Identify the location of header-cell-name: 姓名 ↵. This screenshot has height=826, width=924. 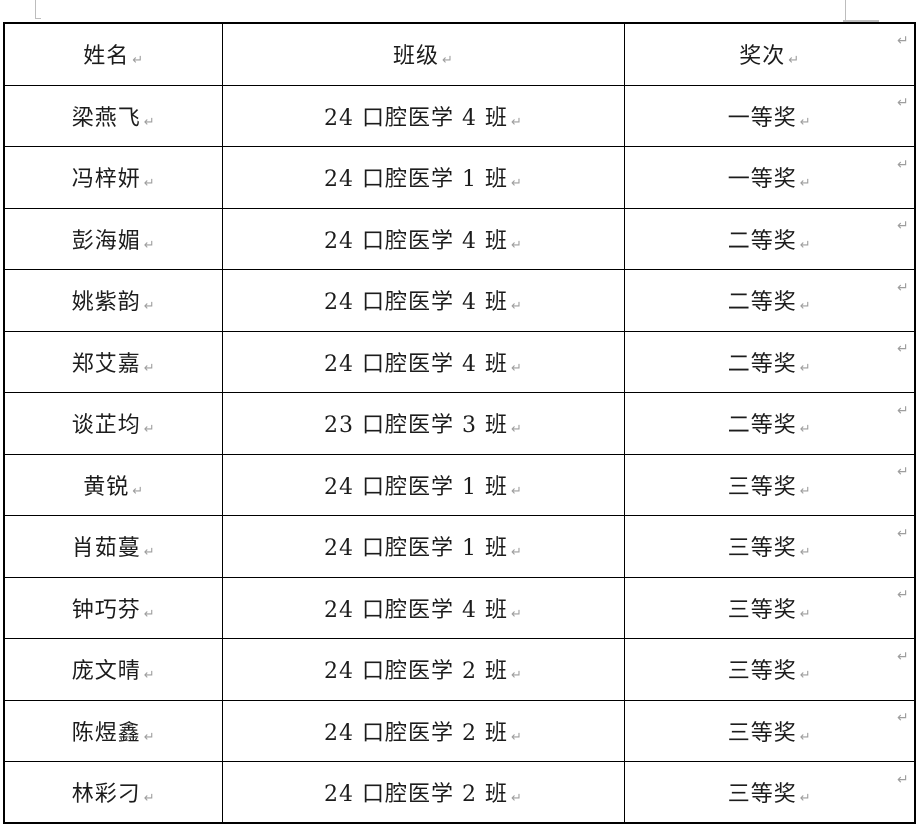
(113, 54).